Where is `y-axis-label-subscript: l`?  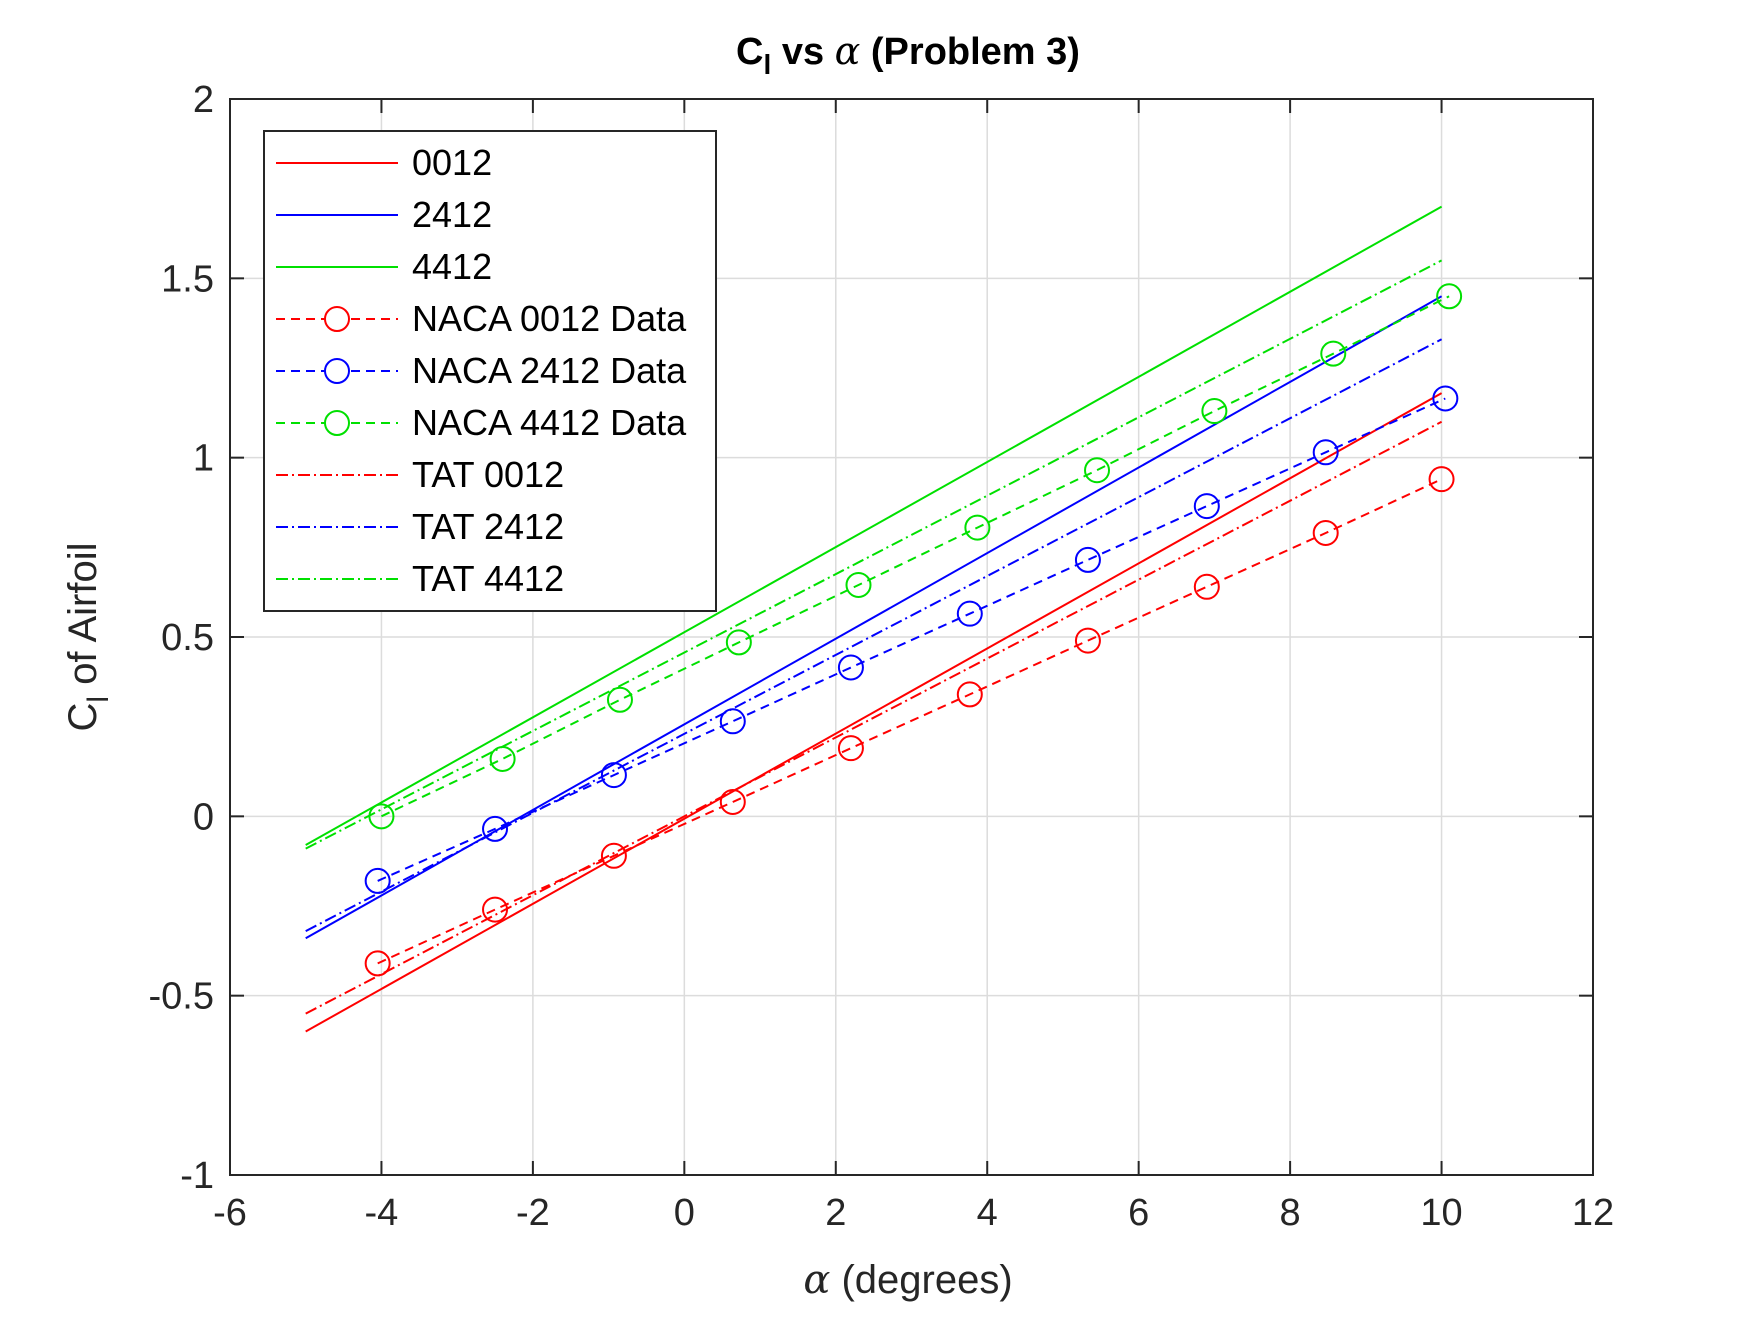
y-axis-label-subscript: l is located at coordinates (98, 699).